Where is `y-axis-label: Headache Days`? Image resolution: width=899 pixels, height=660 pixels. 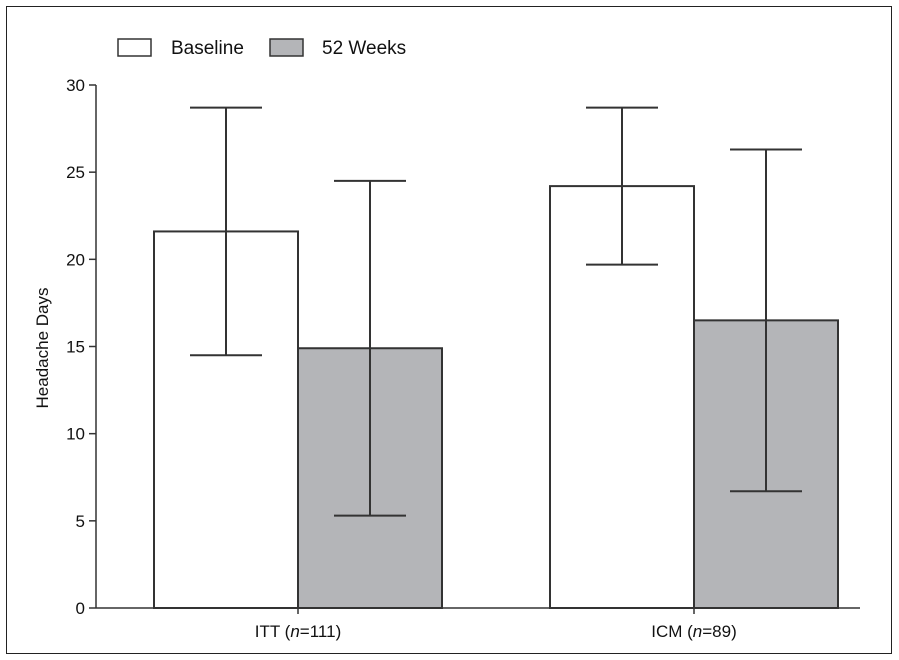 y-axis-label: Headache Days is located at coordinates (42, 348).